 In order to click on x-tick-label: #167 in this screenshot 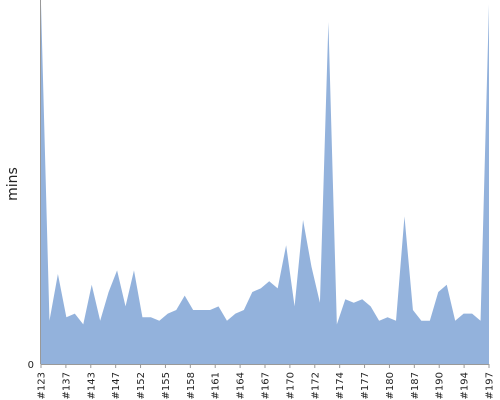, I will do `click(266, 385)`.